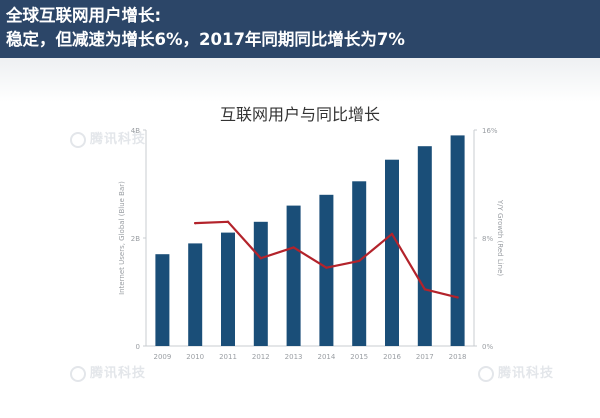 This screenshot has height=418, width=600. Describe the element at coordinates (487, 347) in the screenshot. I see `y2-tick-label: 0%` at that location.